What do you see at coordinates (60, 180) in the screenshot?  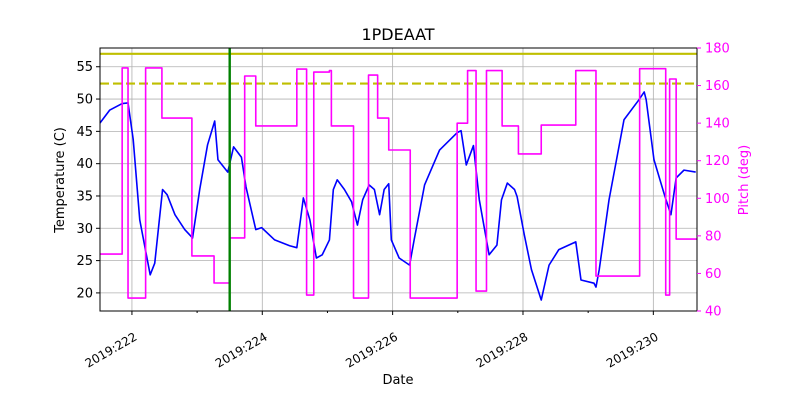 I see `y-axis-left-label: Temperature (C)` at bounding box center [60, 180].